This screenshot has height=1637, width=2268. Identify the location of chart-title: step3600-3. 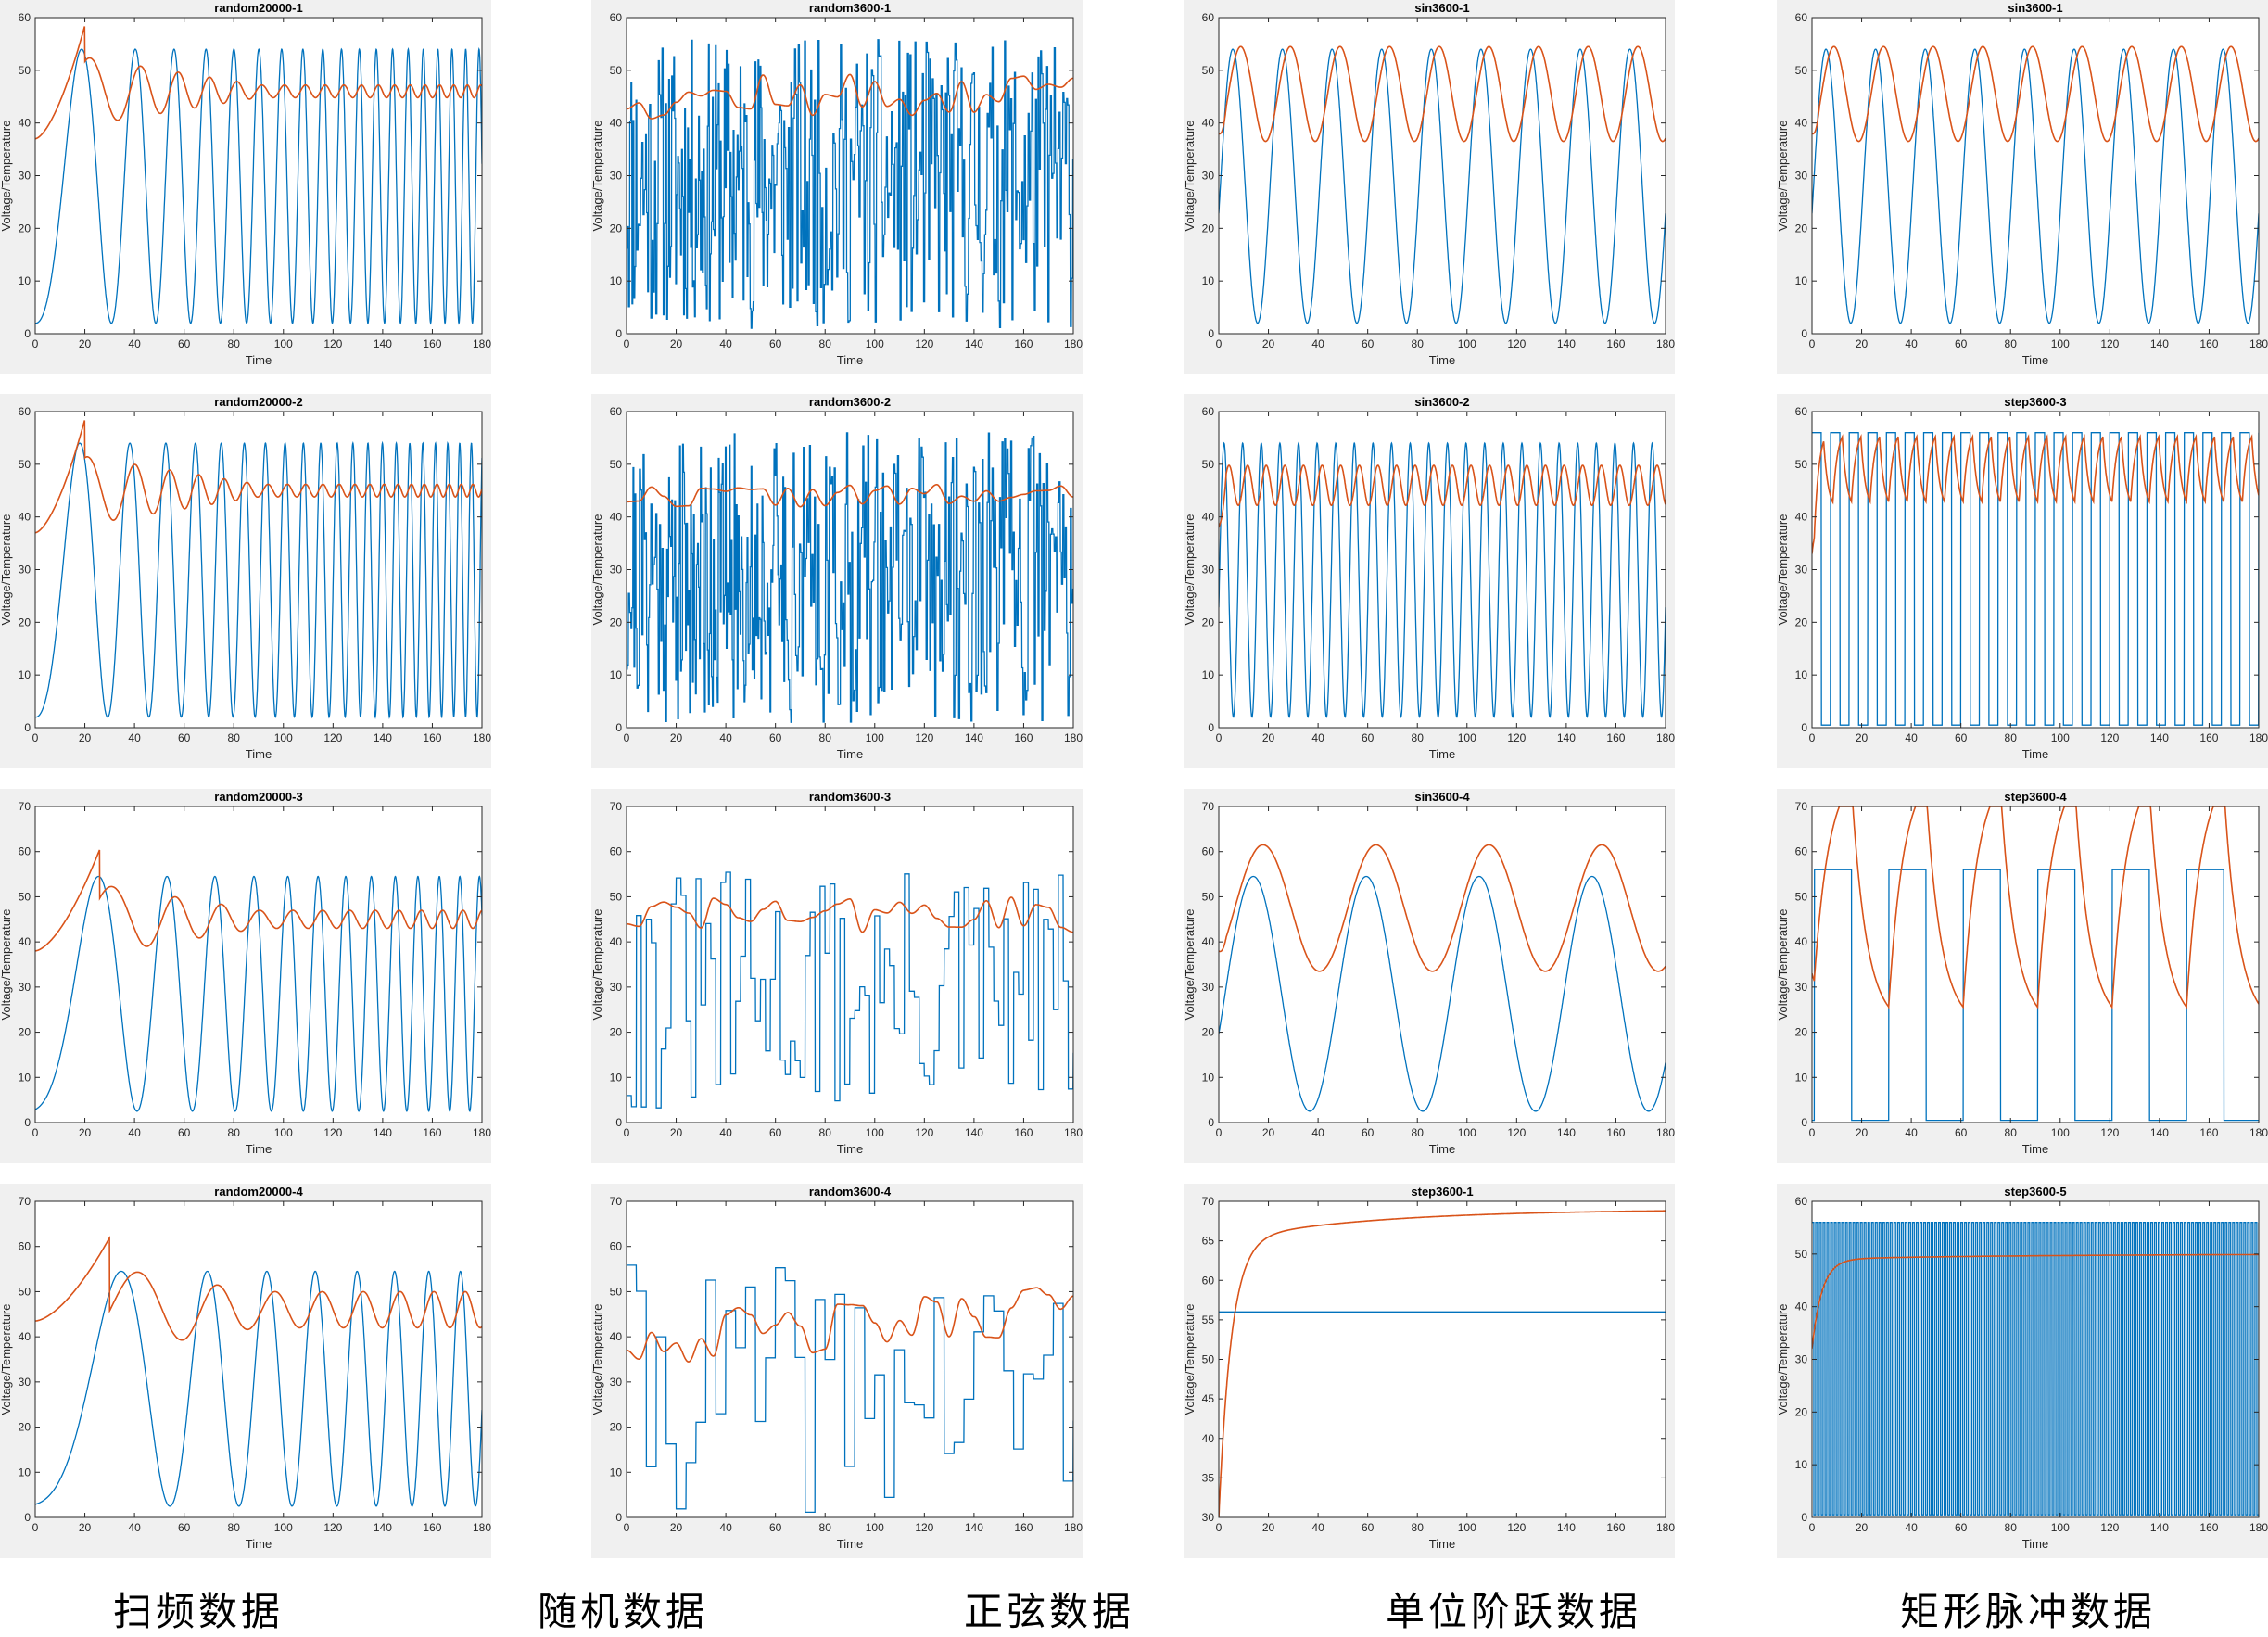
(2035, 402).